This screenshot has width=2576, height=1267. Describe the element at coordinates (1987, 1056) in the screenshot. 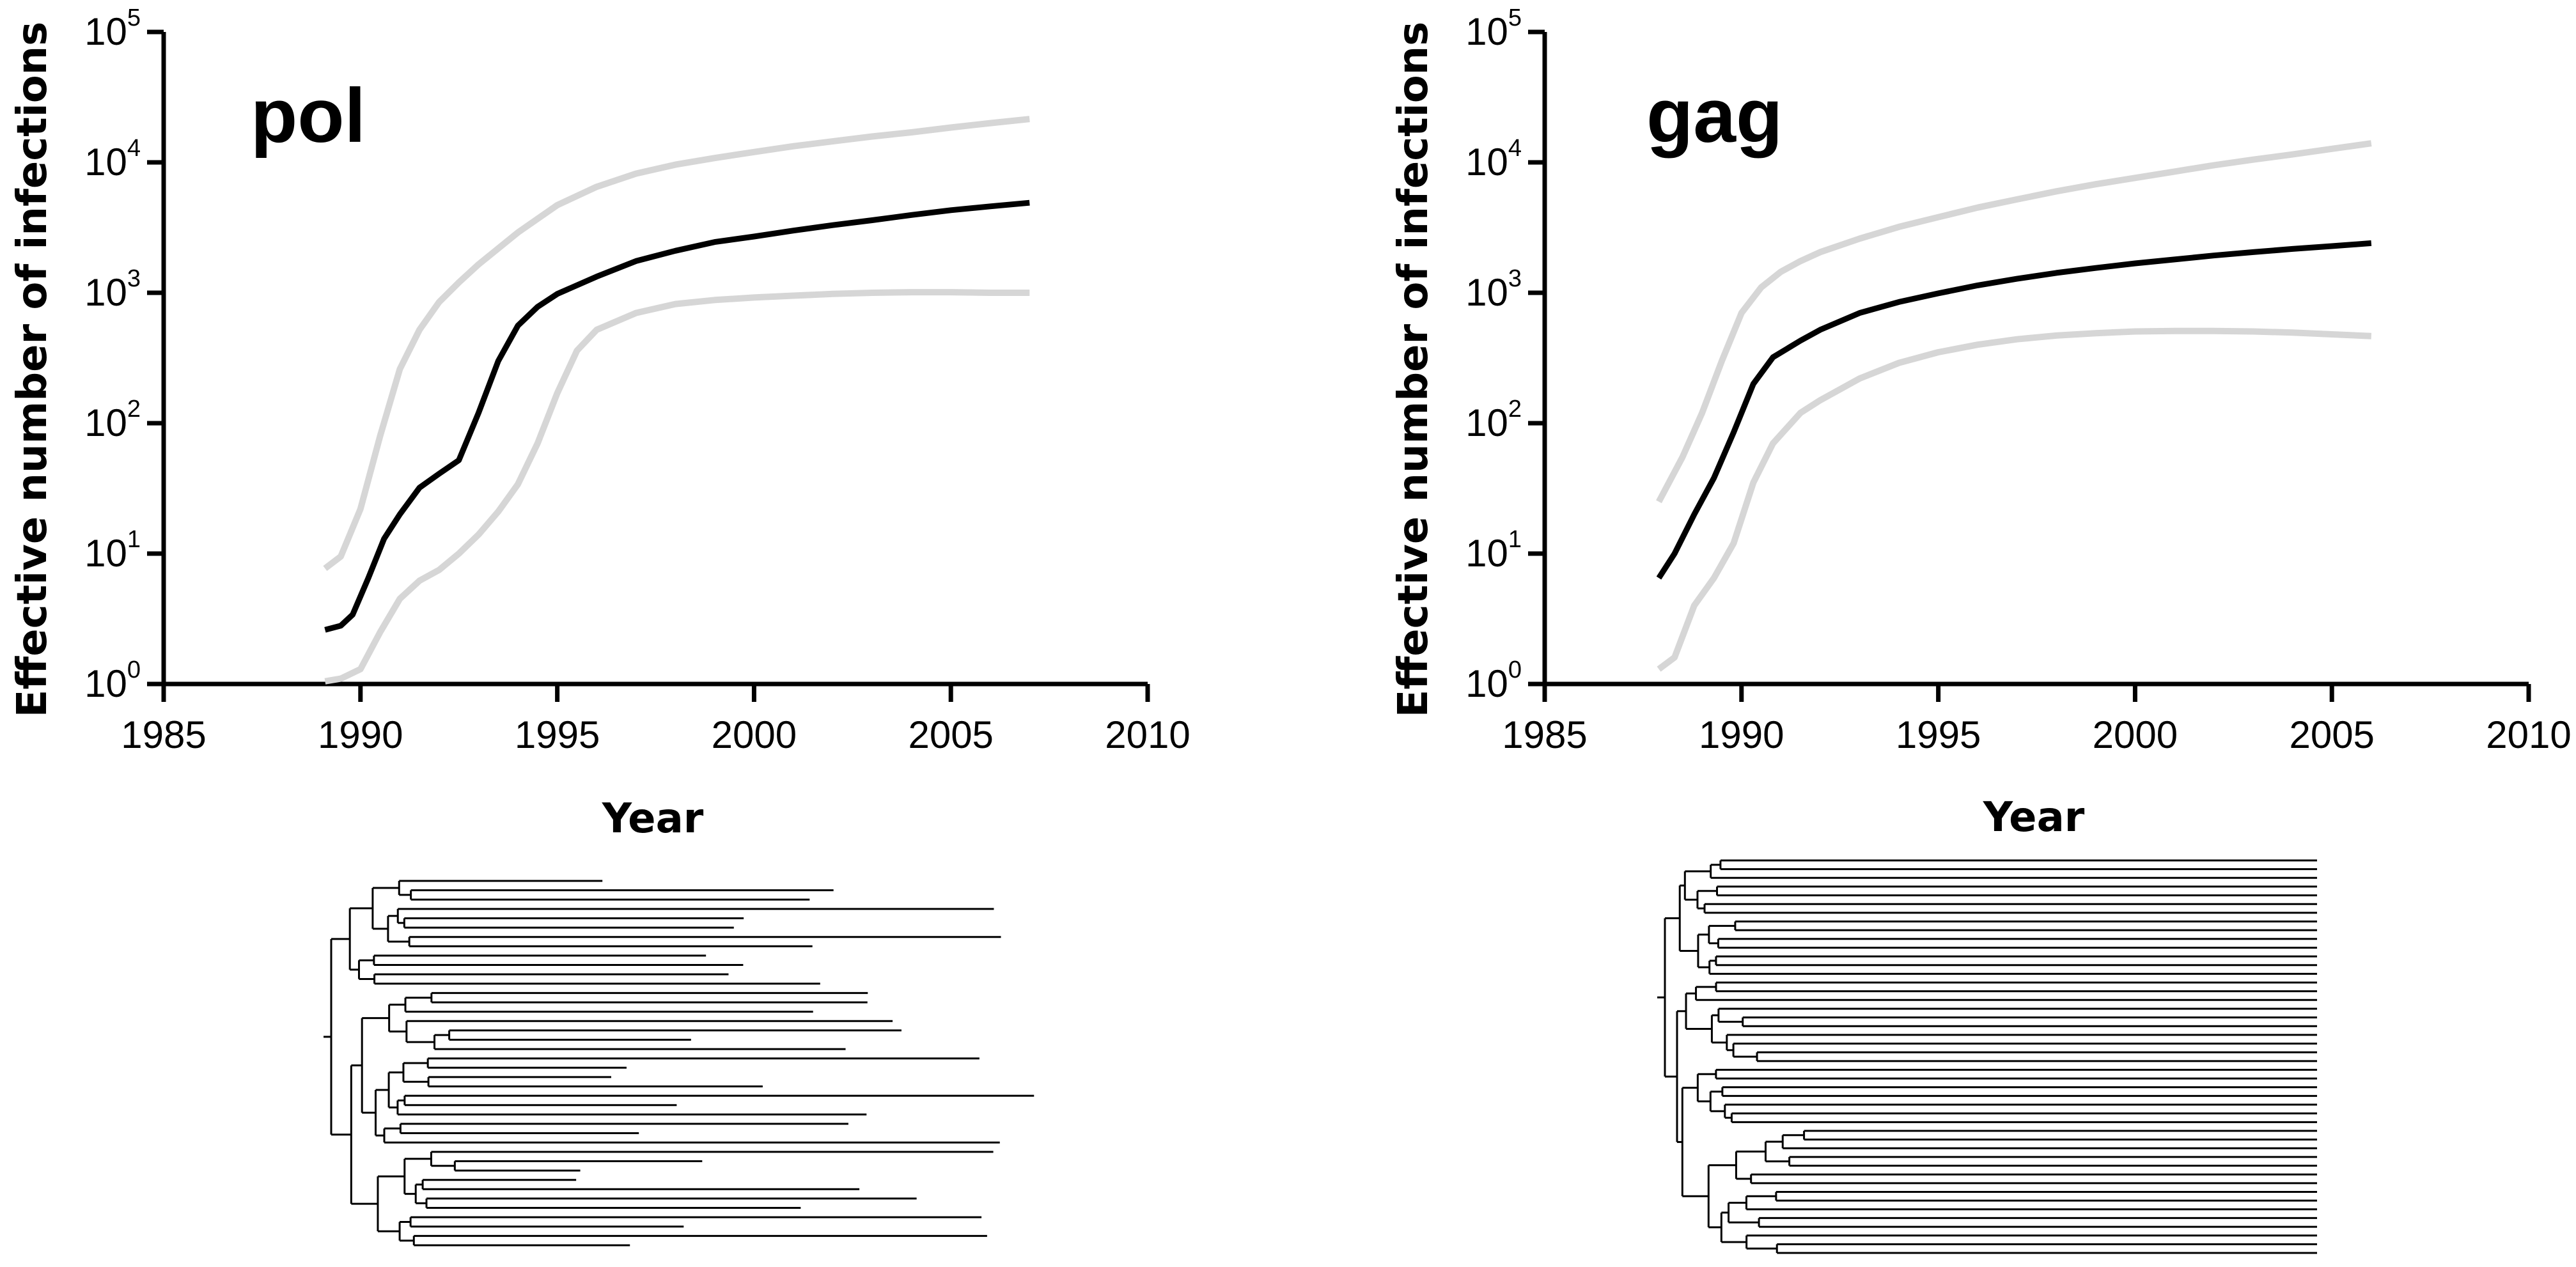

I see `gag-phylogenetic-tree` at that location.